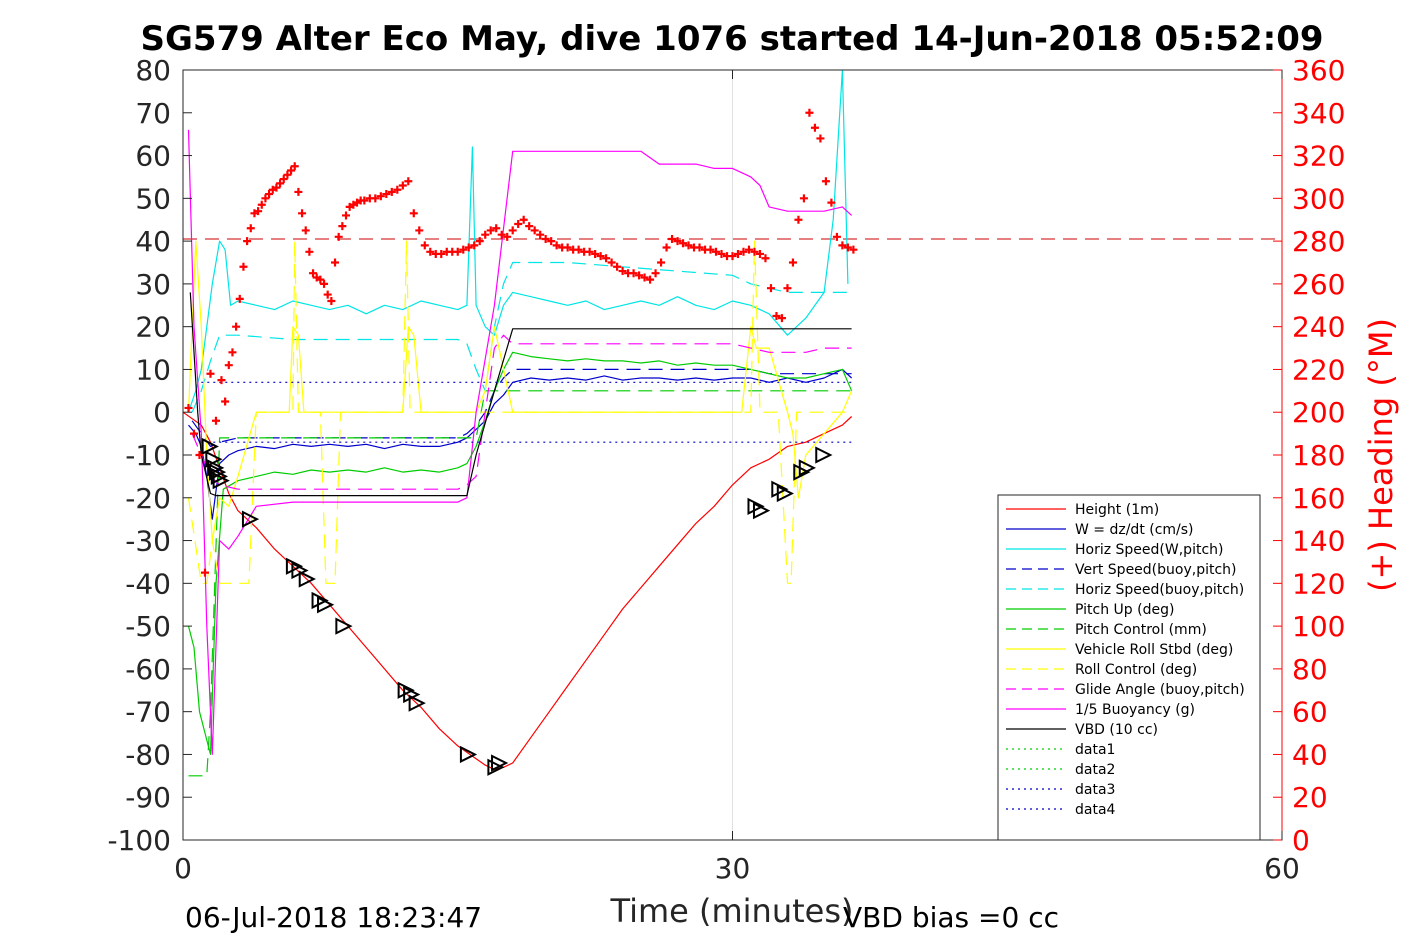  Describe the element at coordinates (1149, 550) in the screenshot. I see `legend-entry: Horiz Speed(W,pitch)` at that location.